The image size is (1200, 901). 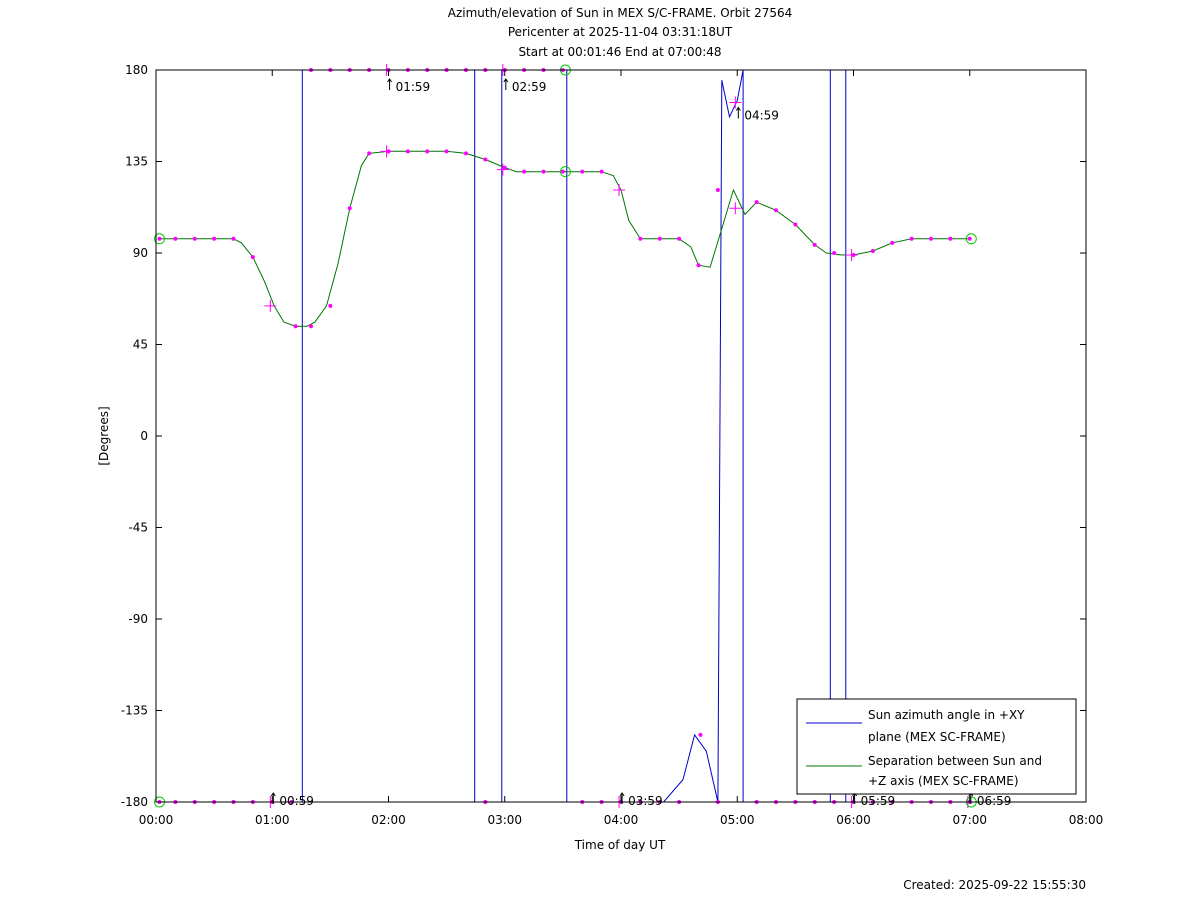 What do you see at coordinates (955, 761) in the screenshot?
I see `legend-label-separation-line-1: Separation between Sun and` at bounding box center [955, 761].